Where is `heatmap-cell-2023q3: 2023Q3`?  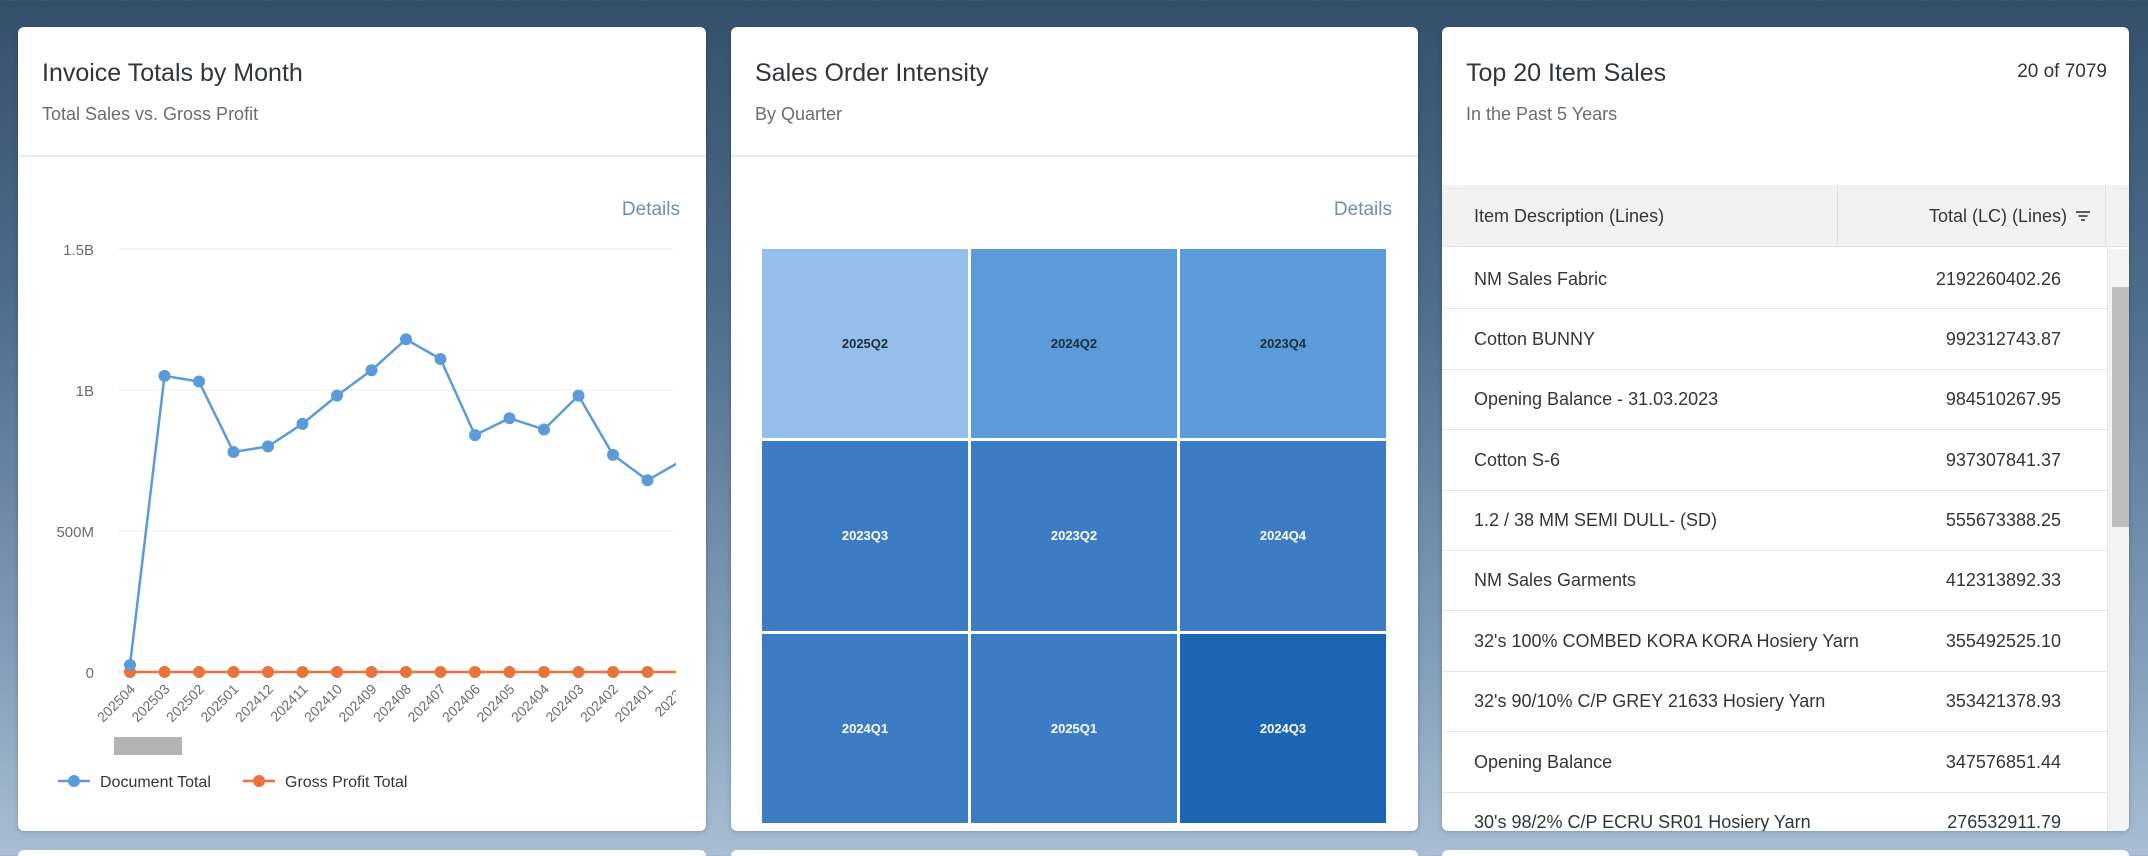
heatmap-cell-2023q3: 2023Q3 is located at coordinates (865, 536).